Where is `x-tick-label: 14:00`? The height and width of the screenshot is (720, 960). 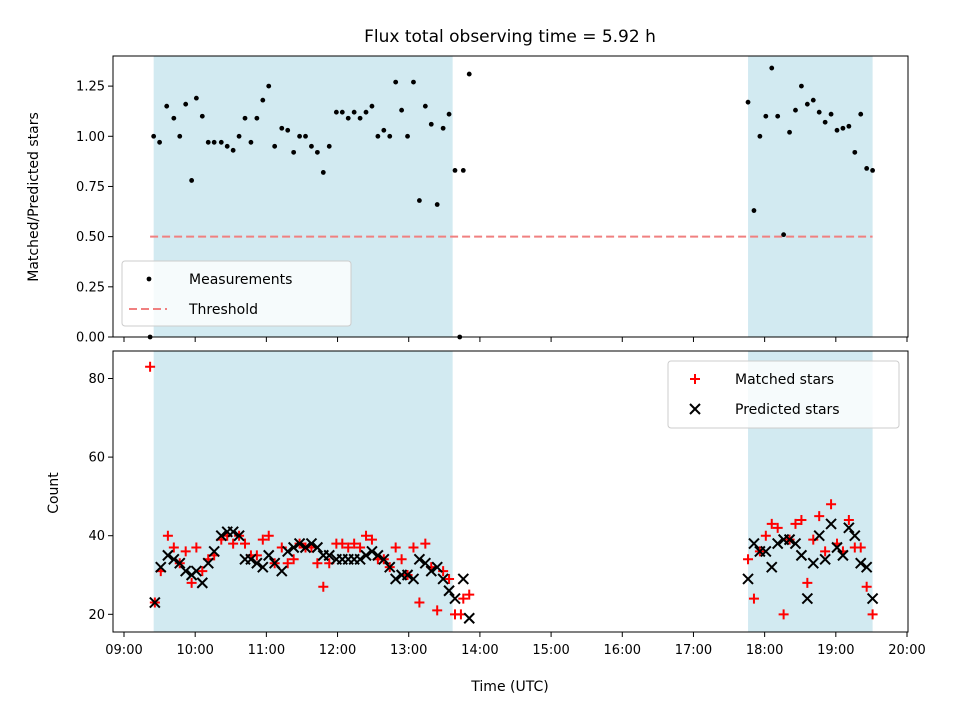
x-tick-label: 14:00 is located at coordinates (479, 650).